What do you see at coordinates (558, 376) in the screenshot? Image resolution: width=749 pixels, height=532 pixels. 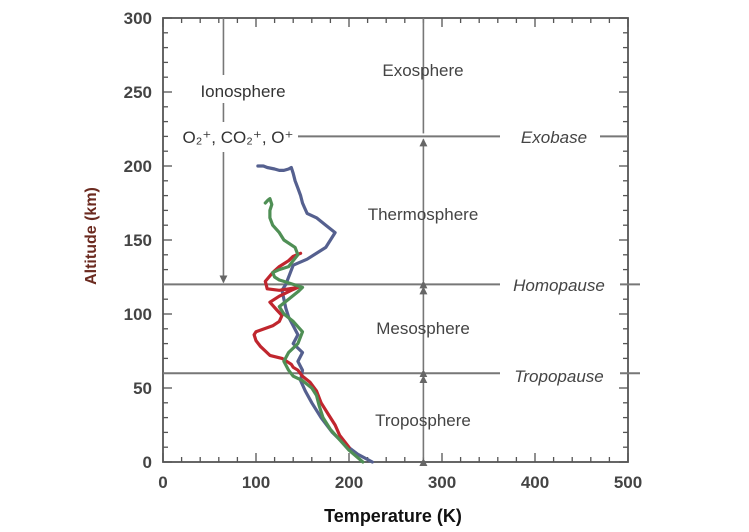 I see `boundary-label-tropopause: Tropopause` at bounding box center [558, 376].